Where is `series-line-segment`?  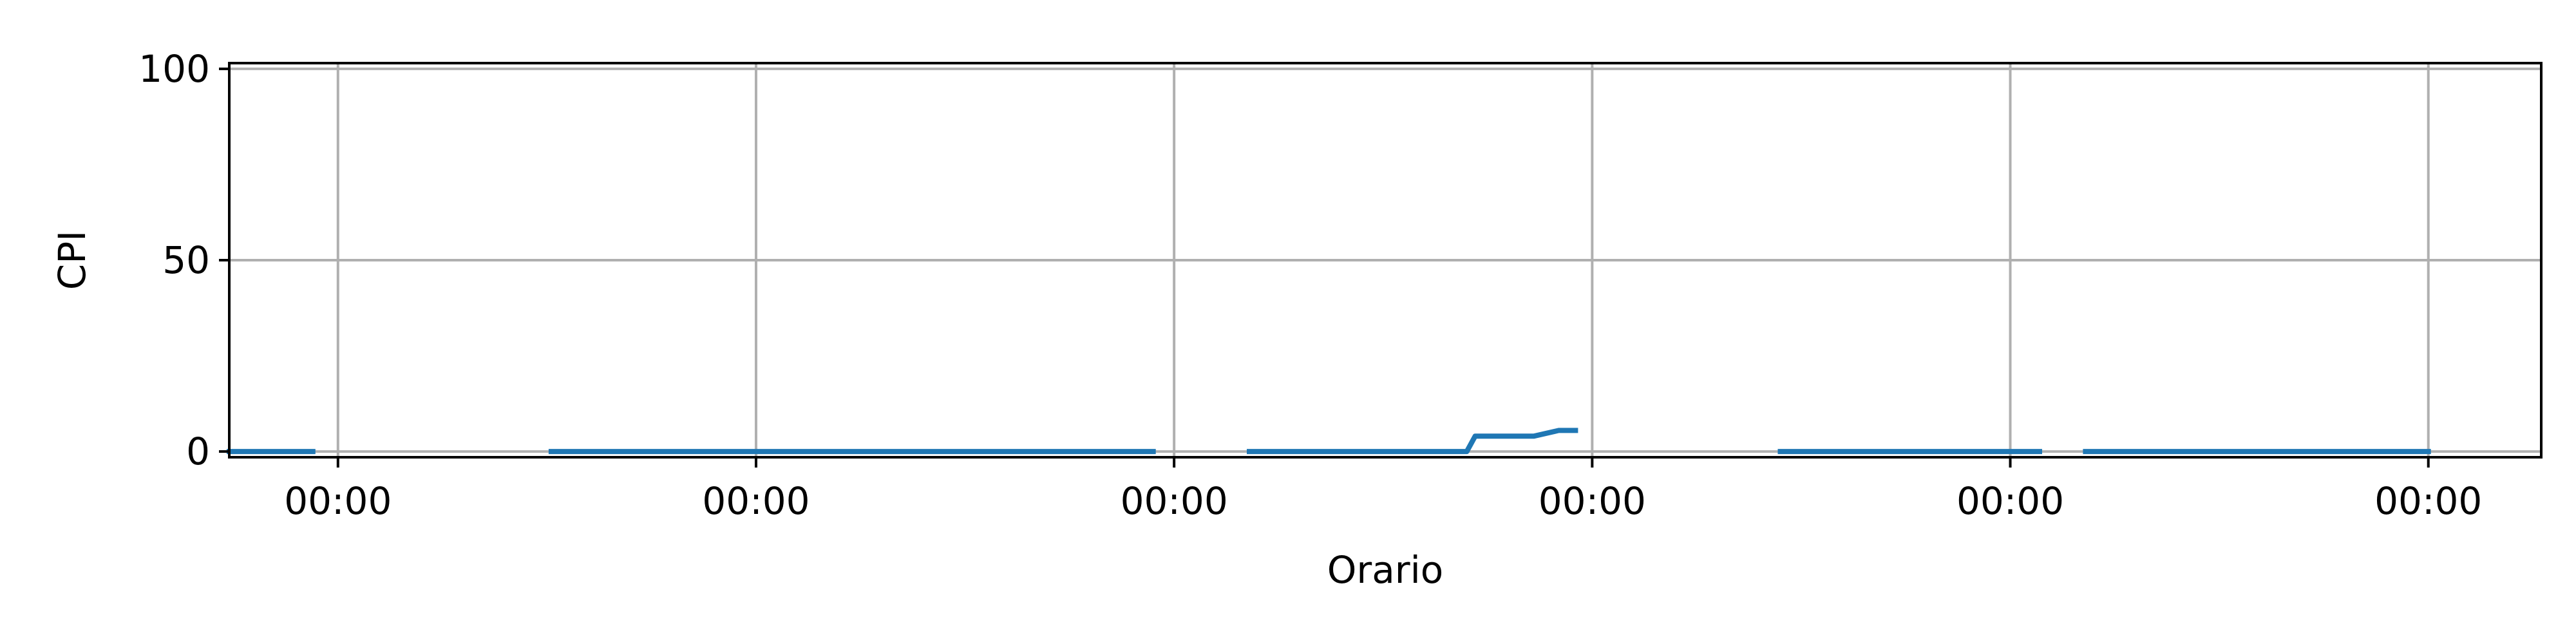 series-line-segment is located at coordinates (1413, 442).